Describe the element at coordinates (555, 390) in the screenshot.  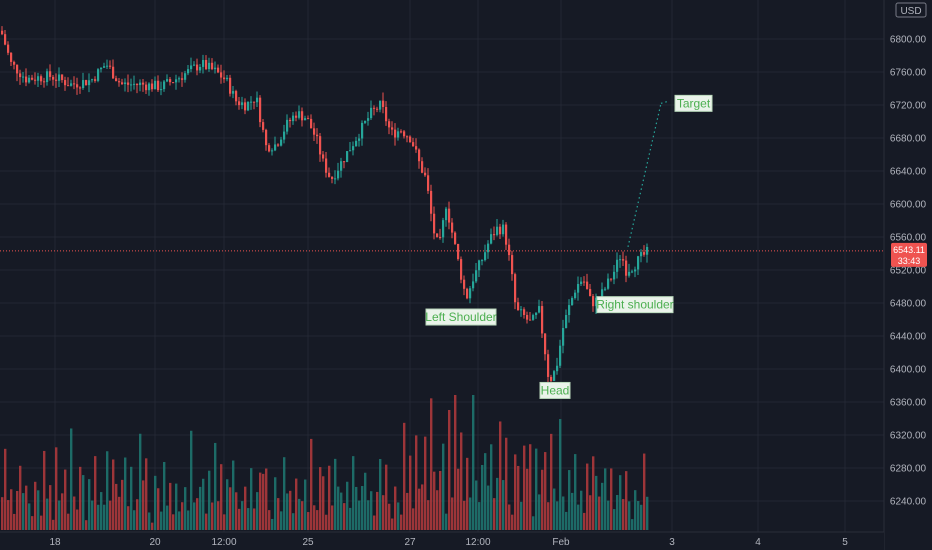
I see `annotation-label-bg` at that location.